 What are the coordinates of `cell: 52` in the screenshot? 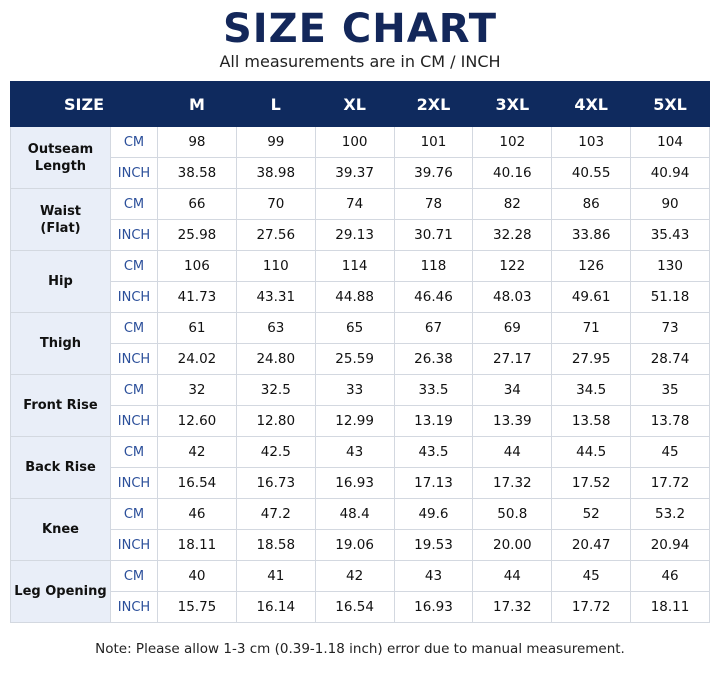 It's located at (591, 514).